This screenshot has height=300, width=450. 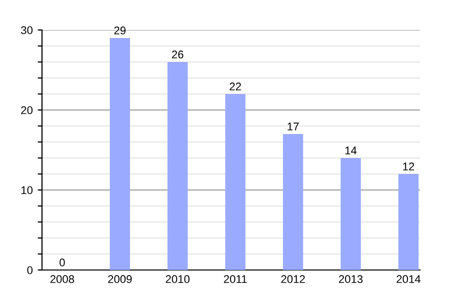 What do you see at coordinates (351, 150) in the screenshot?
I see `data-label: 14` at bounding box center [351, 150].